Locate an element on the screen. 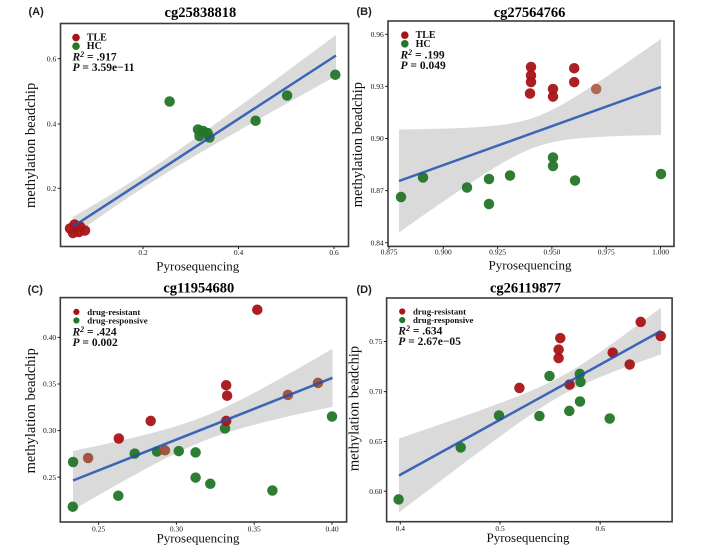 The width and height of the screenshot is (715, 557). svg-text: (C) is located at coordinates (36, 290).